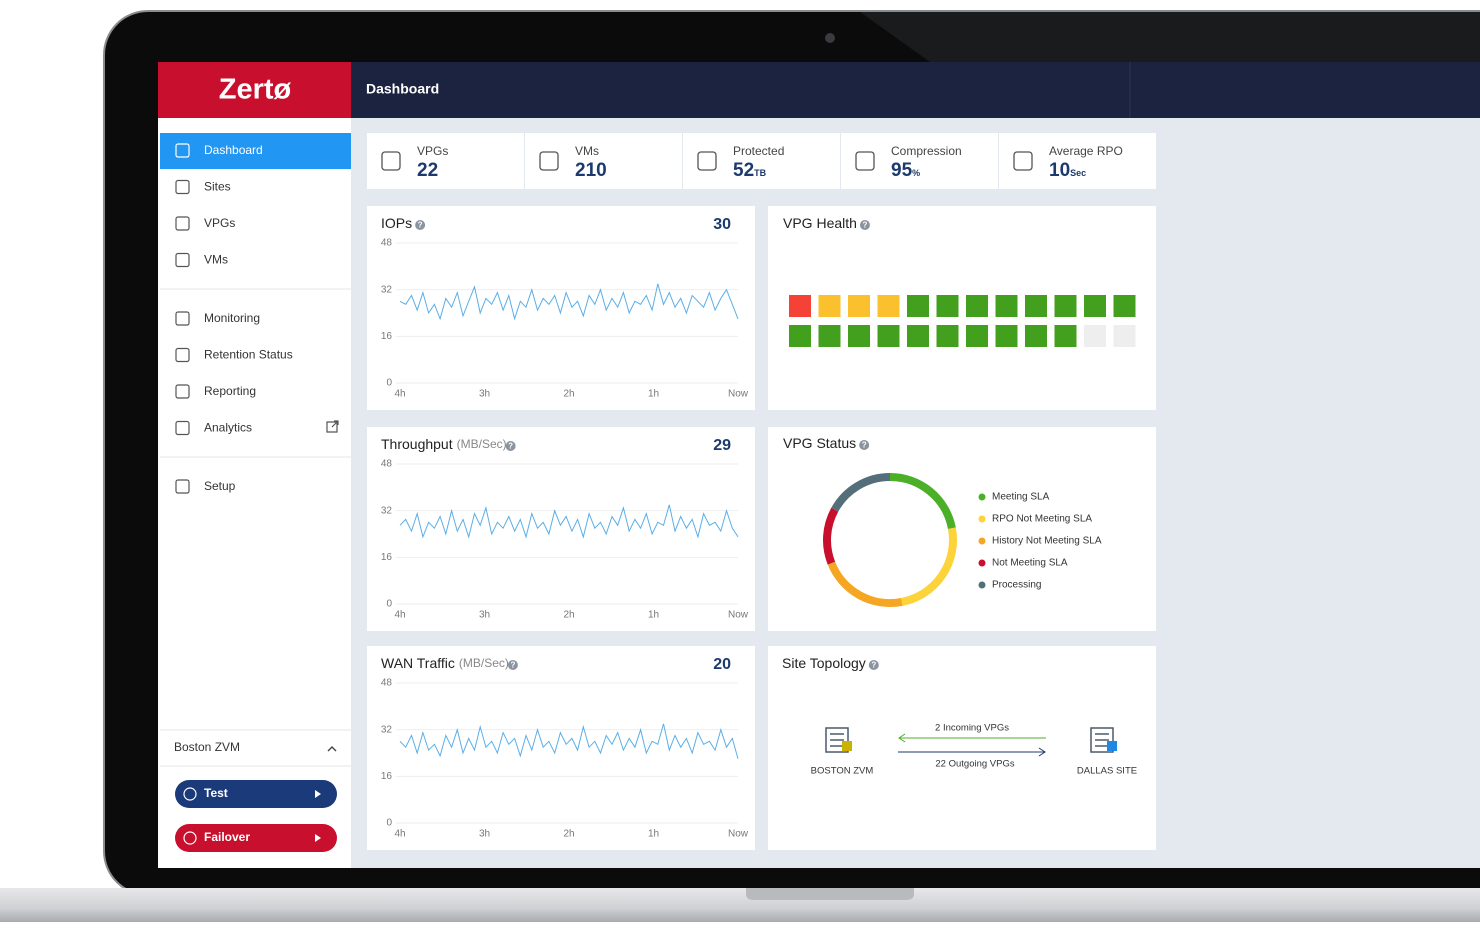 This screenshot has width=1480, height=938. I want to click on nav-item: Sites, so click(217, 187).